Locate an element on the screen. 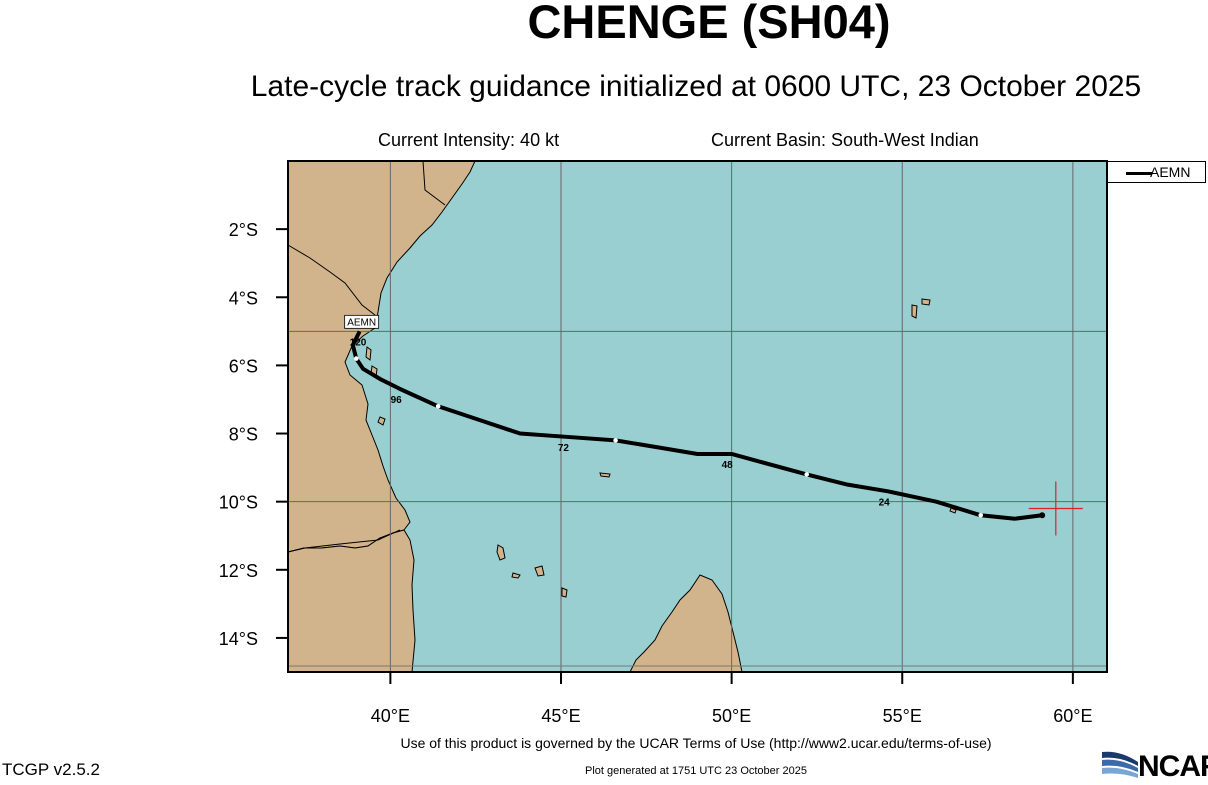 The width and height of the screenshot is (1208, 785). end-label-box is located at coordinates (362, 321).